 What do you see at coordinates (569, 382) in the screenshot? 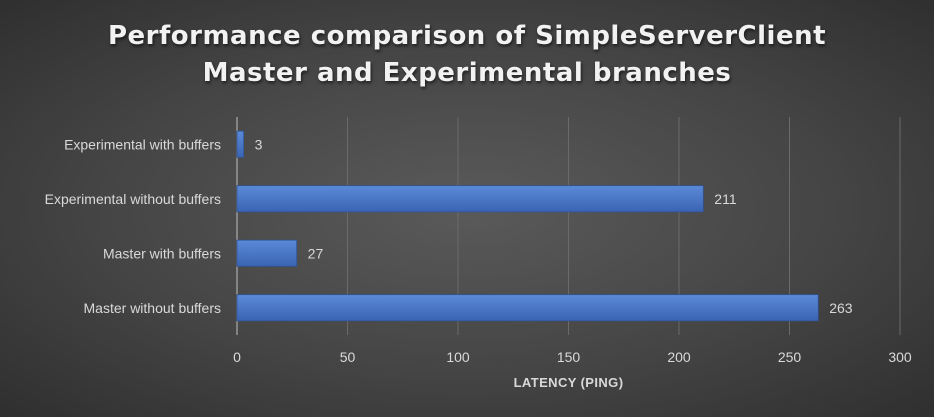
I see `x-axis-title: LATENCY (PING)` at bounding box center [569, 382].